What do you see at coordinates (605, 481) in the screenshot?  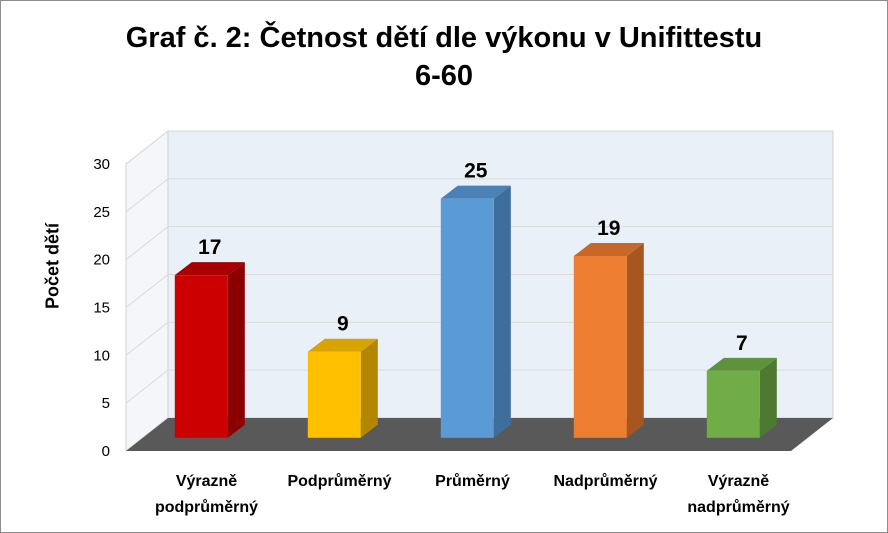 I see `x-category-label: Nadprůměrný` at bounding box center [605, 481].